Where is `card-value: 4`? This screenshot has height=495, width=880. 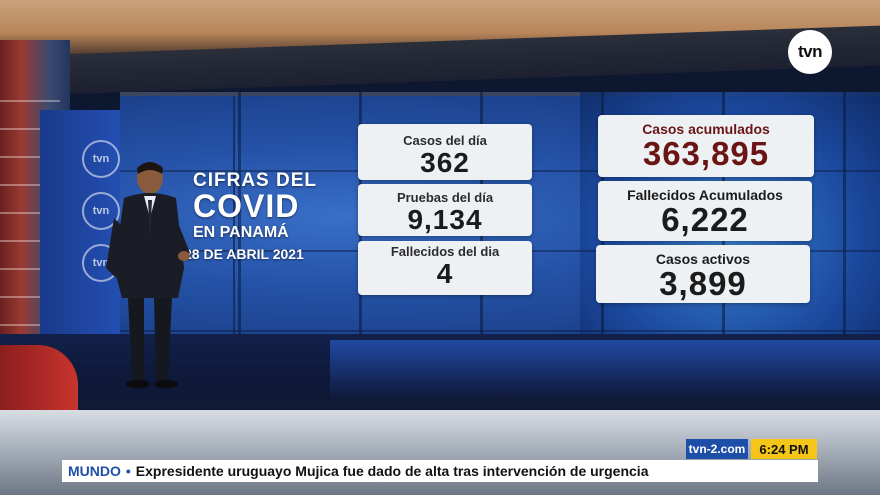
card-value: 4 is located at coordinates (445, 273).